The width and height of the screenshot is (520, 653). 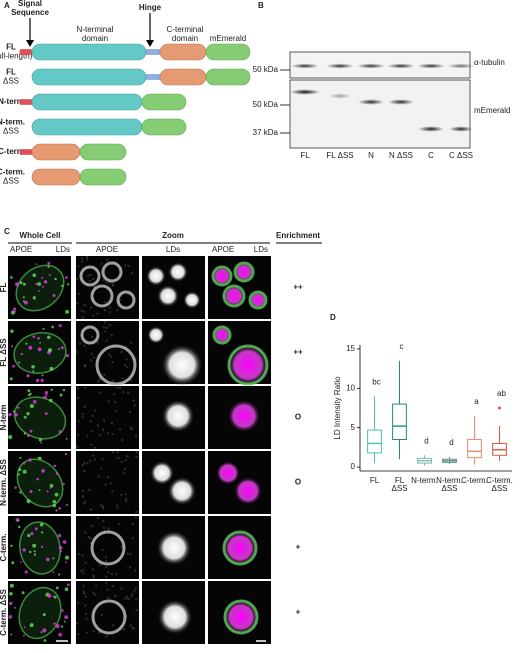 What do you see at coordinates (12, 151) in the screenshot?
I see `construct-label: C-term` at bounding box center [12, 151].